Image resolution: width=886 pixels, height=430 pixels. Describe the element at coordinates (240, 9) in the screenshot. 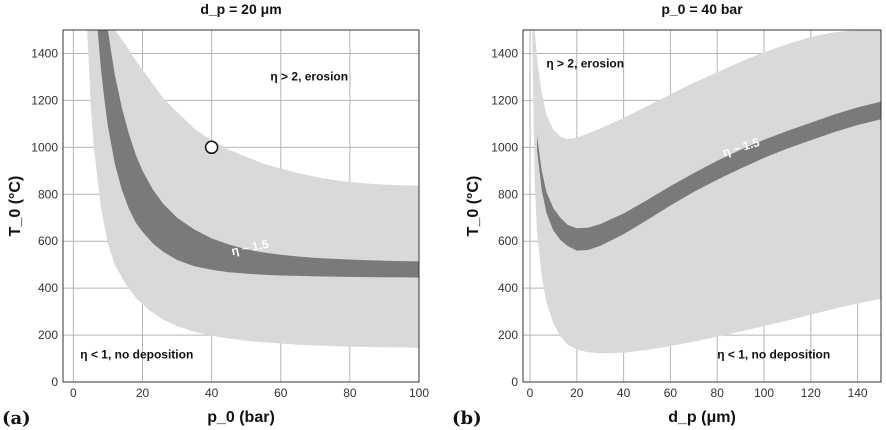

I see `chart-title-a: d_p = 20 μm` at that location.